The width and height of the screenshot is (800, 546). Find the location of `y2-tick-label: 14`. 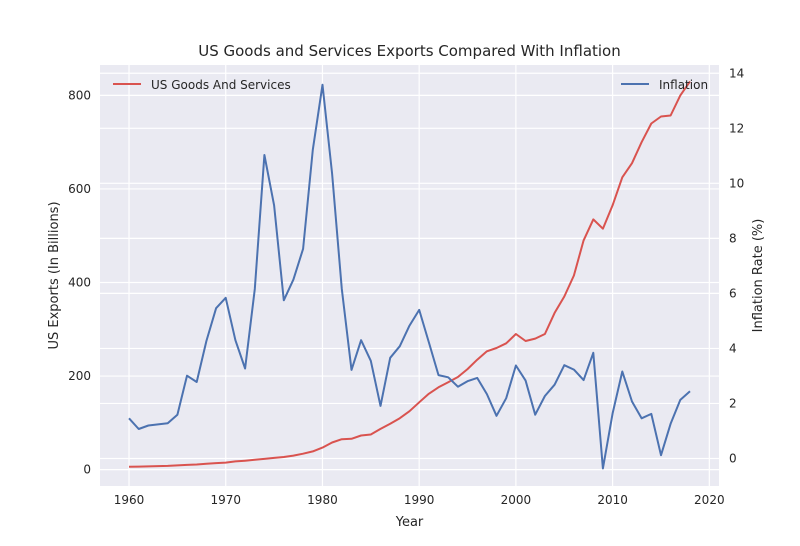

y2-tick-label: 14 is located at coordinates (736, 73).